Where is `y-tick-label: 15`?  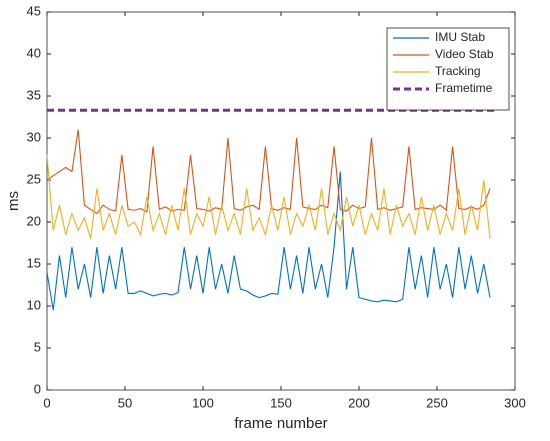
y-tick-label: 15 is located at coordinates (34, 262).